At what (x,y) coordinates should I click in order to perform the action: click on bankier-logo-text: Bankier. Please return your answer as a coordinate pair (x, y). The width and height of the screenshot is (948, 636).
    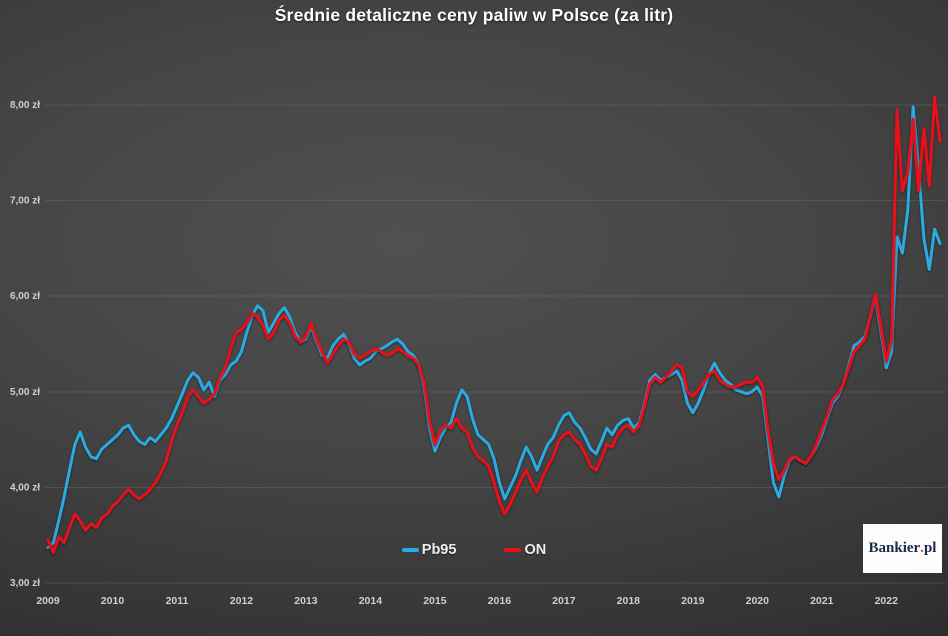
    Looking at the image, I should click on (894, 548).